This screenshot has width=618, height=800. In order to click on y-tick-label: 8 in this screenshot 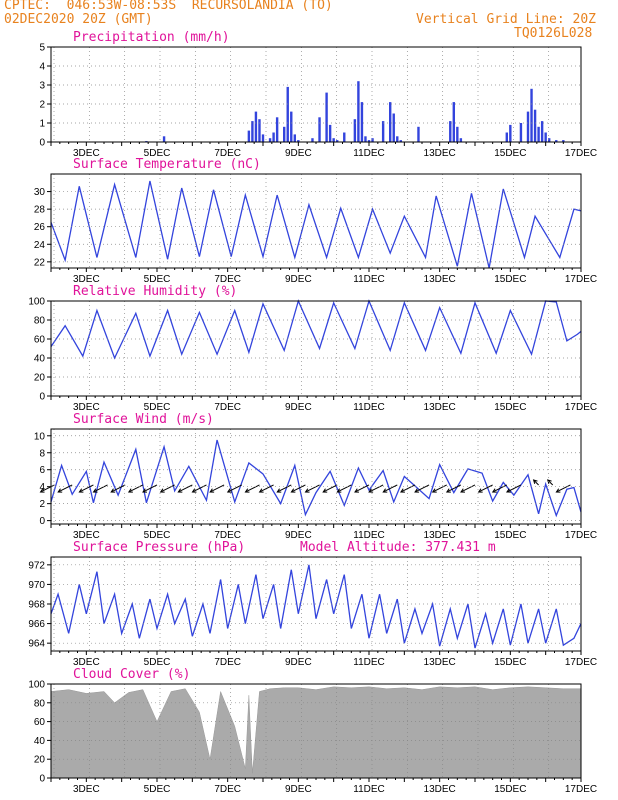, I will do `click(42, 453)`.